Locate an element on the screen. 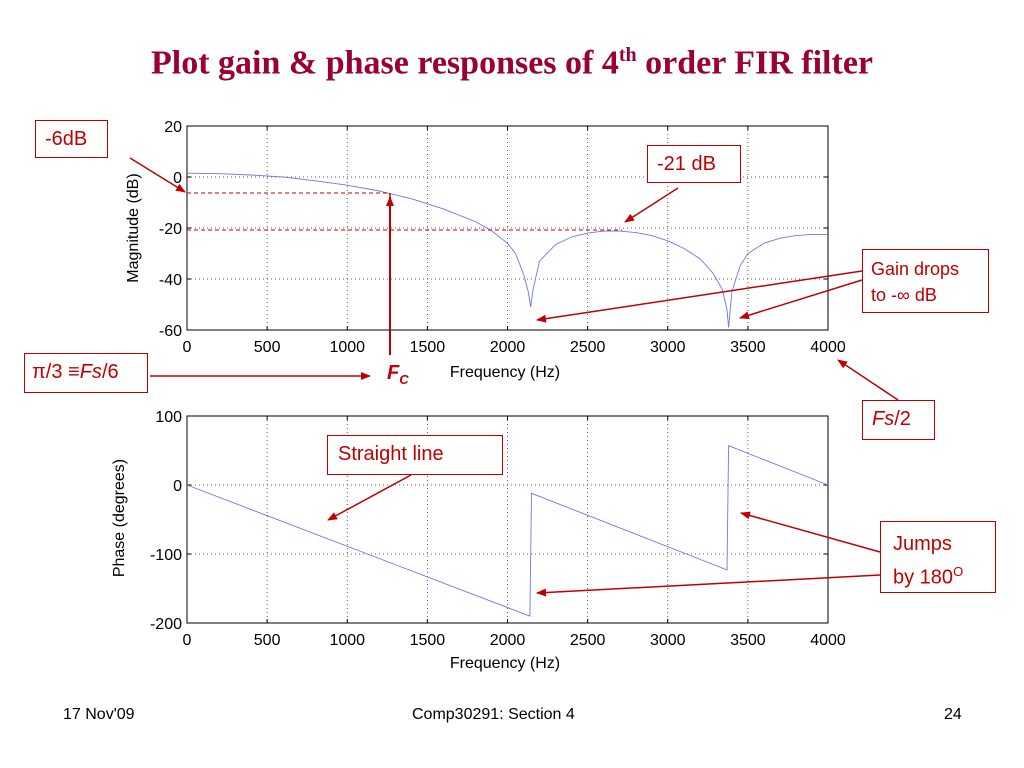 The height and width of the screenshot is (768, 1024). magnitude-y-tick-label: -40 is located at coordinates (170, 280).